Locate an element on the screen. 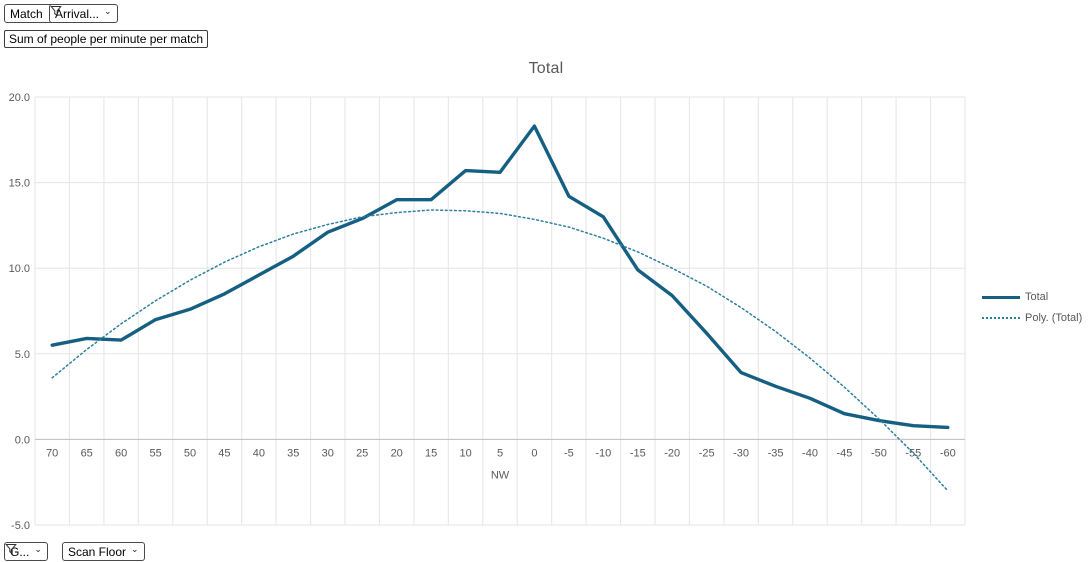  scan-floor-dropdown-label: Scan Floor is located at coordinates (97, 551).